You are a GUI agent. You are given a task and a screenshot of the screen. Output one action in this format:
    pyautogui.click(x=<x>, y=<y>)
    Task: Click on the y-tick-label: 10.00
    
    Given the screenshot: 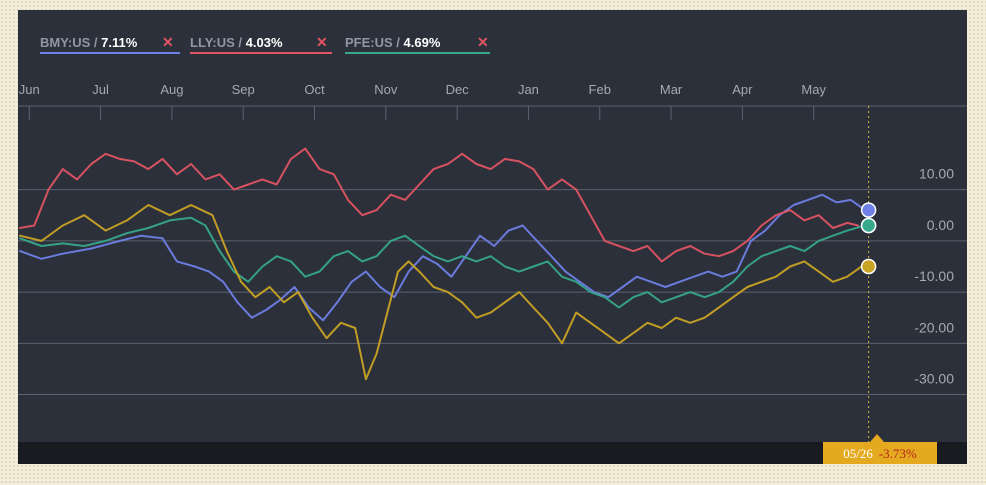 What is the action you would take?
    pyautogui.click(x=936, y=174)
    